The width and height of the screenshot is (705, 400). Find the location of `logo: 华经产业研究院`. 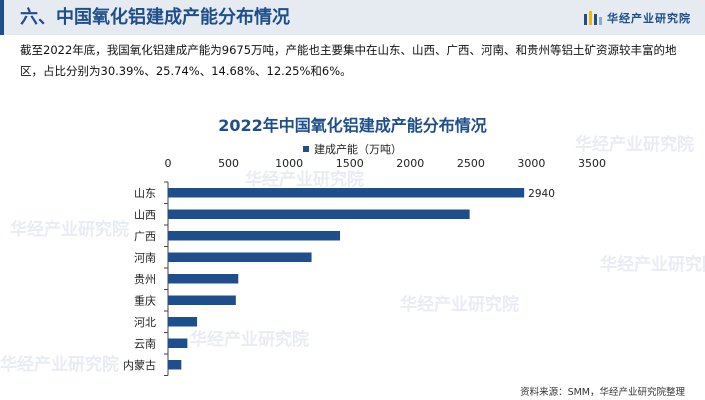

logo: 华经产业研究院 is located at coordinates (637, 18).